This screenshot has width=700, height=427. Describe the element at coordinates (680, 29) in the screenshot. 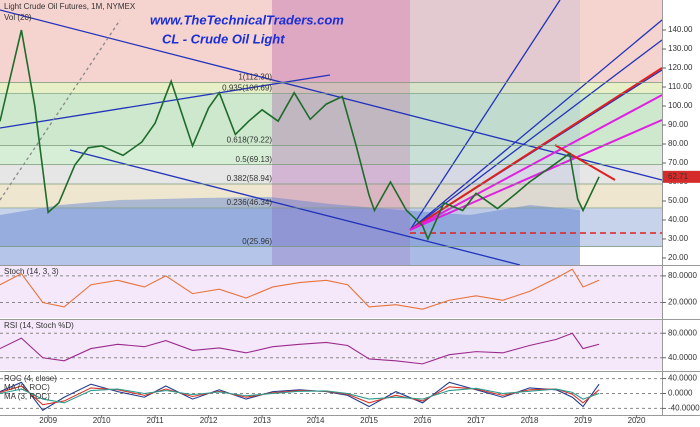

I see `y-tick-label: 140.00` at that location.